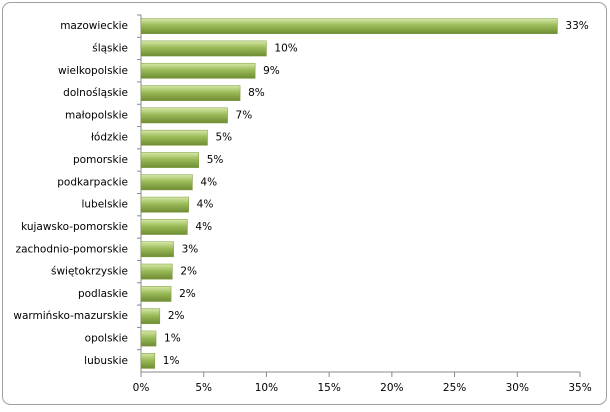 The image size is (610, 412). What do you see at coordinates (454, 388) in the screenshot?
I see `x-tick-label: 25%` at bounding box center [454, 388].